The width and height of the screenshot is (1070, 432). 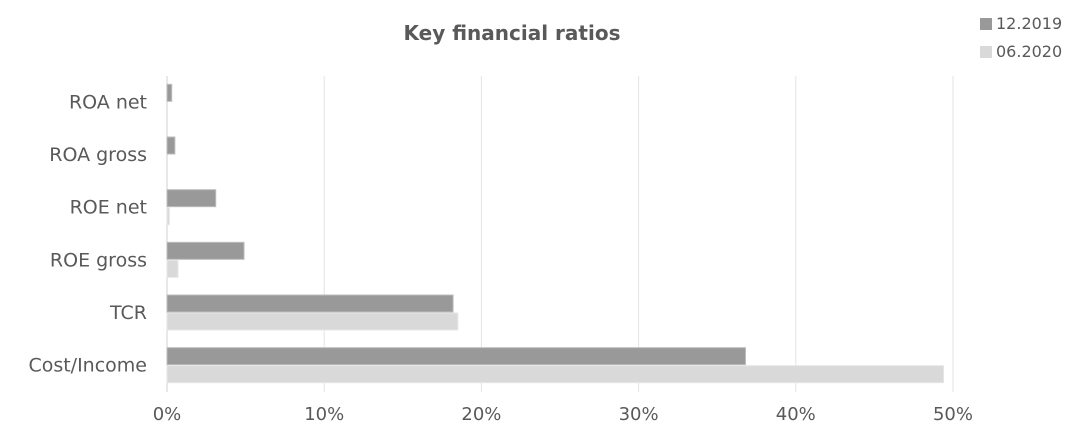 I want to click on bar-12.2019-TCR, so click(x=310, y=303).